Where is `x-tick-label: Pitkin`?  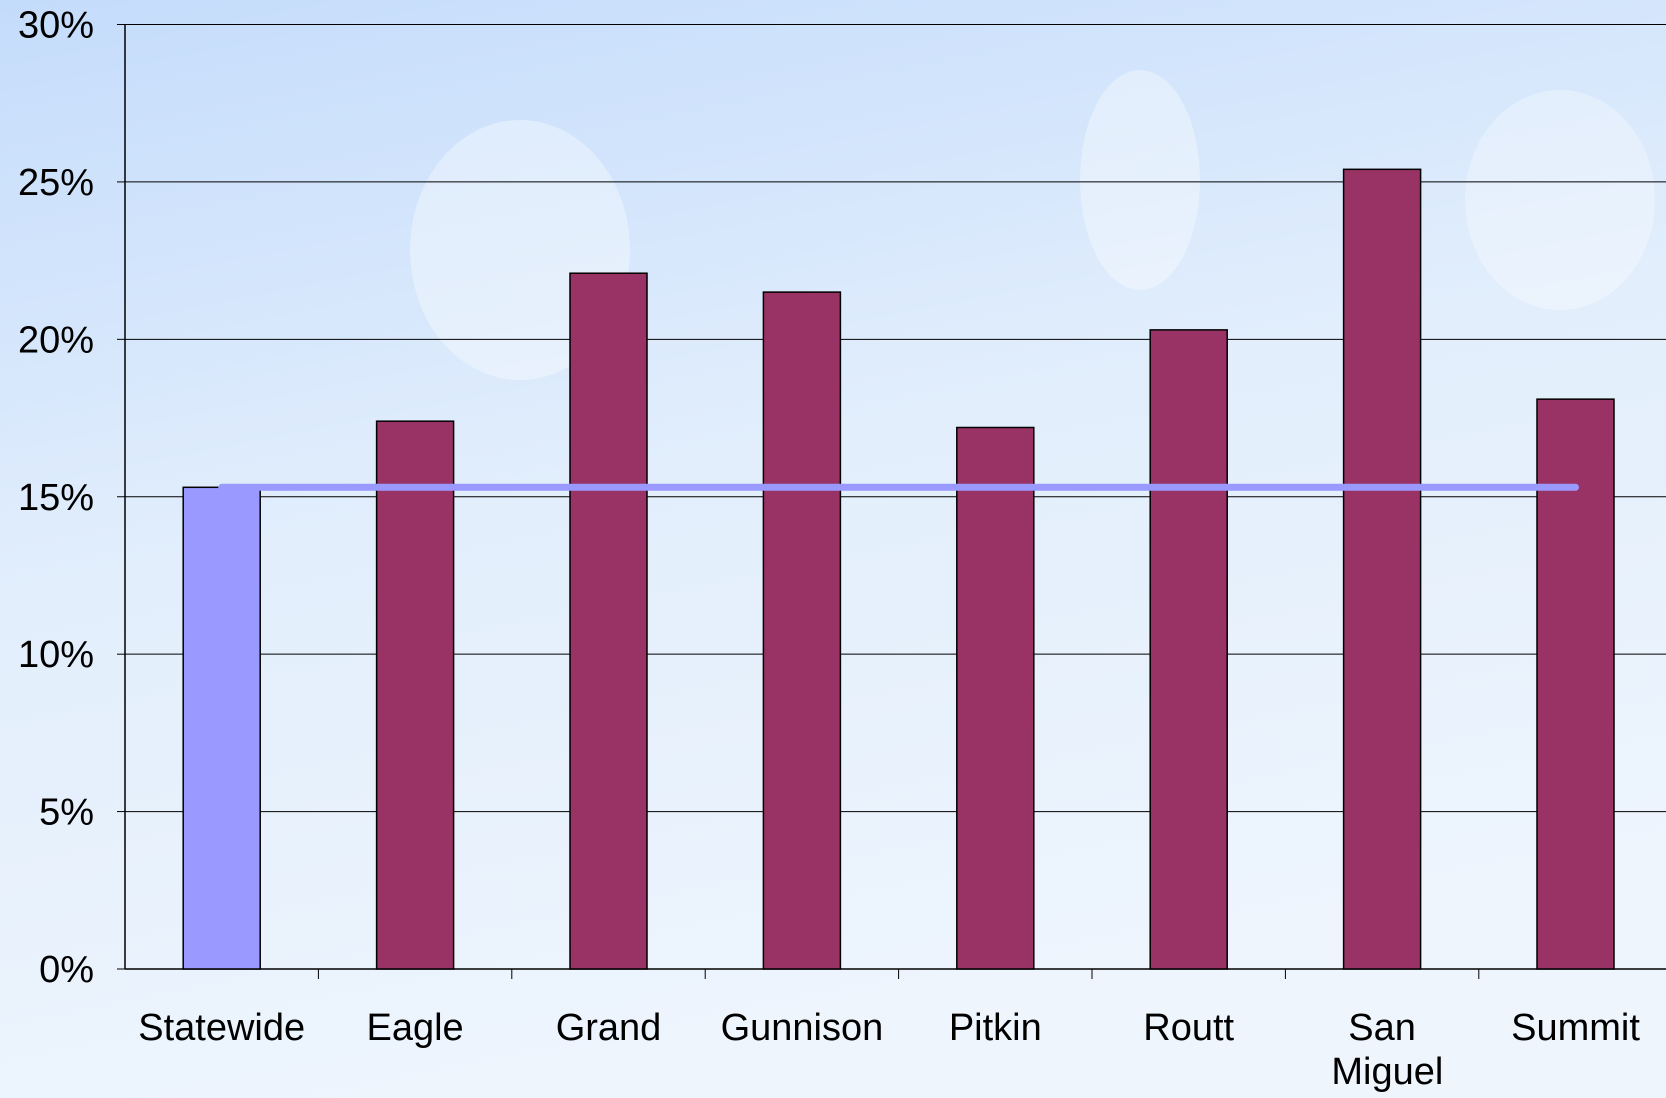
x-tick-label: Pitkin is located at coordinates (995, 1028).